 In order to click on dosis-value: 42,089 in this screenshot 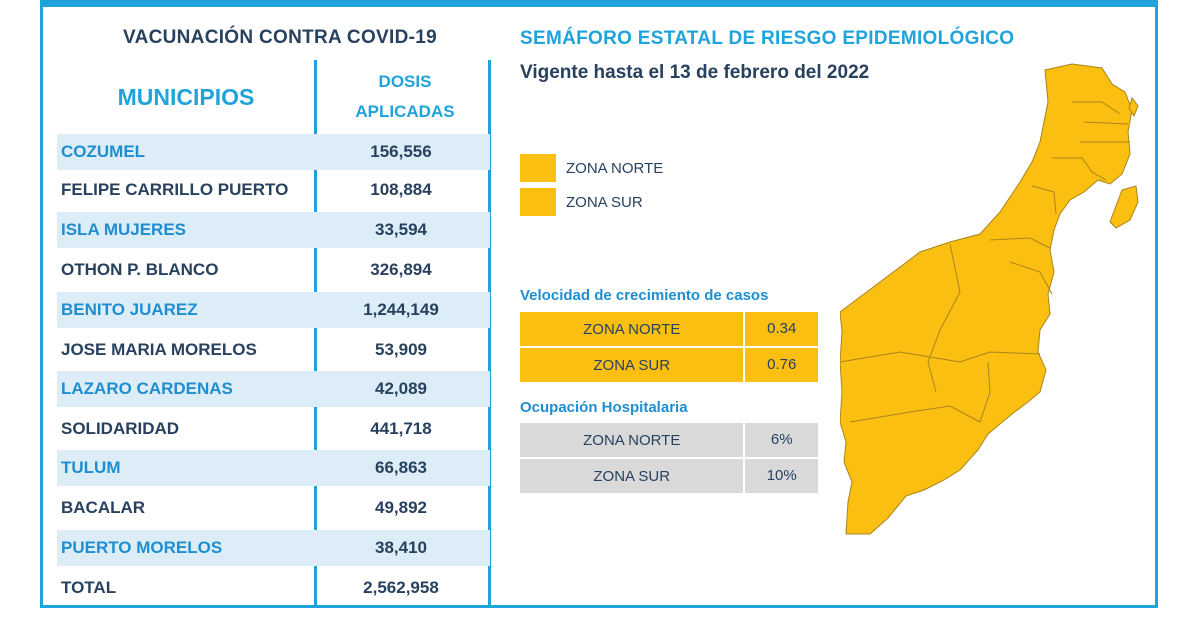, I will do `click(401, 388)`.